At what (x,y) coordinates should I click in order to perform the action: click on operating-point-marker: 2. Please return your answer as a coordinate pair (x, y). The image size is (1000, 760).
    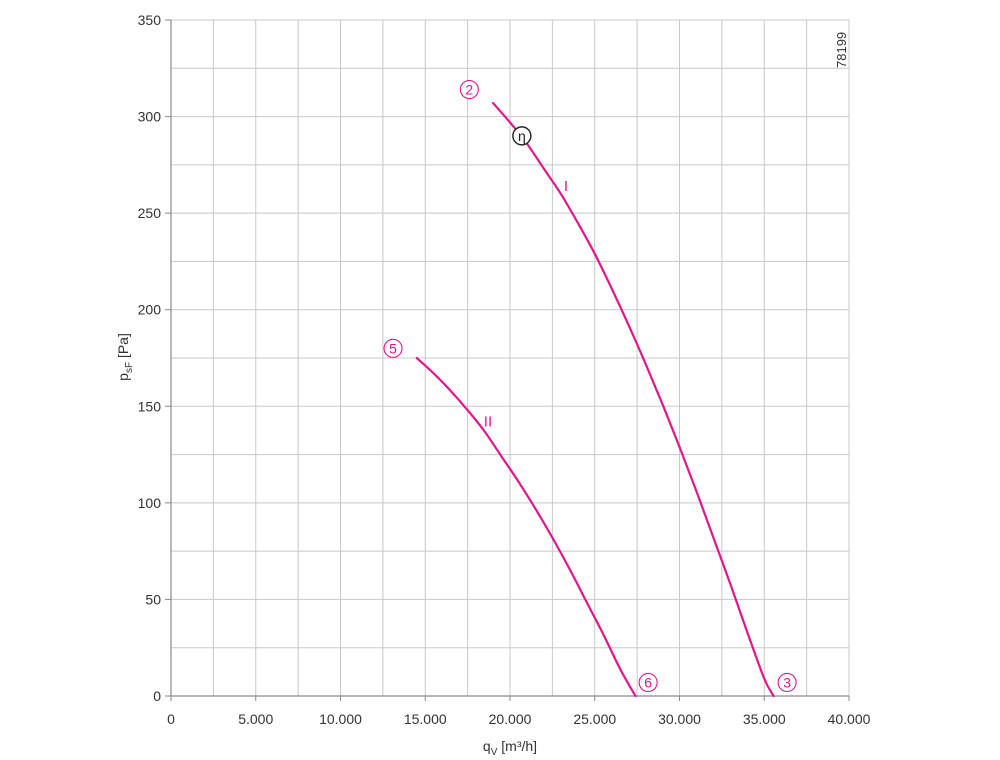
    Looking at the image, I should click on (469, 89).